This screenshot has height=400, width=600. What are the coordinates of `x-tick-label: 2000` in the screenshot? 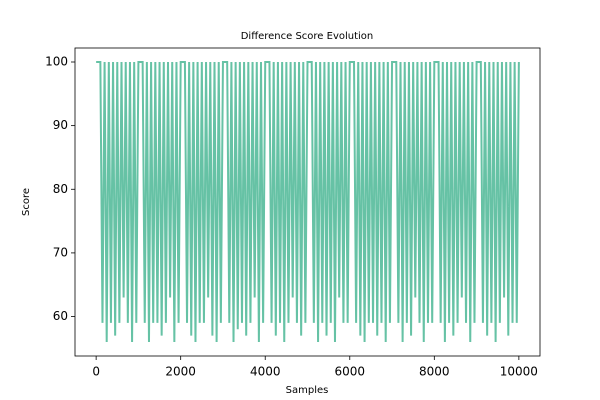 It's located at (180, 372).